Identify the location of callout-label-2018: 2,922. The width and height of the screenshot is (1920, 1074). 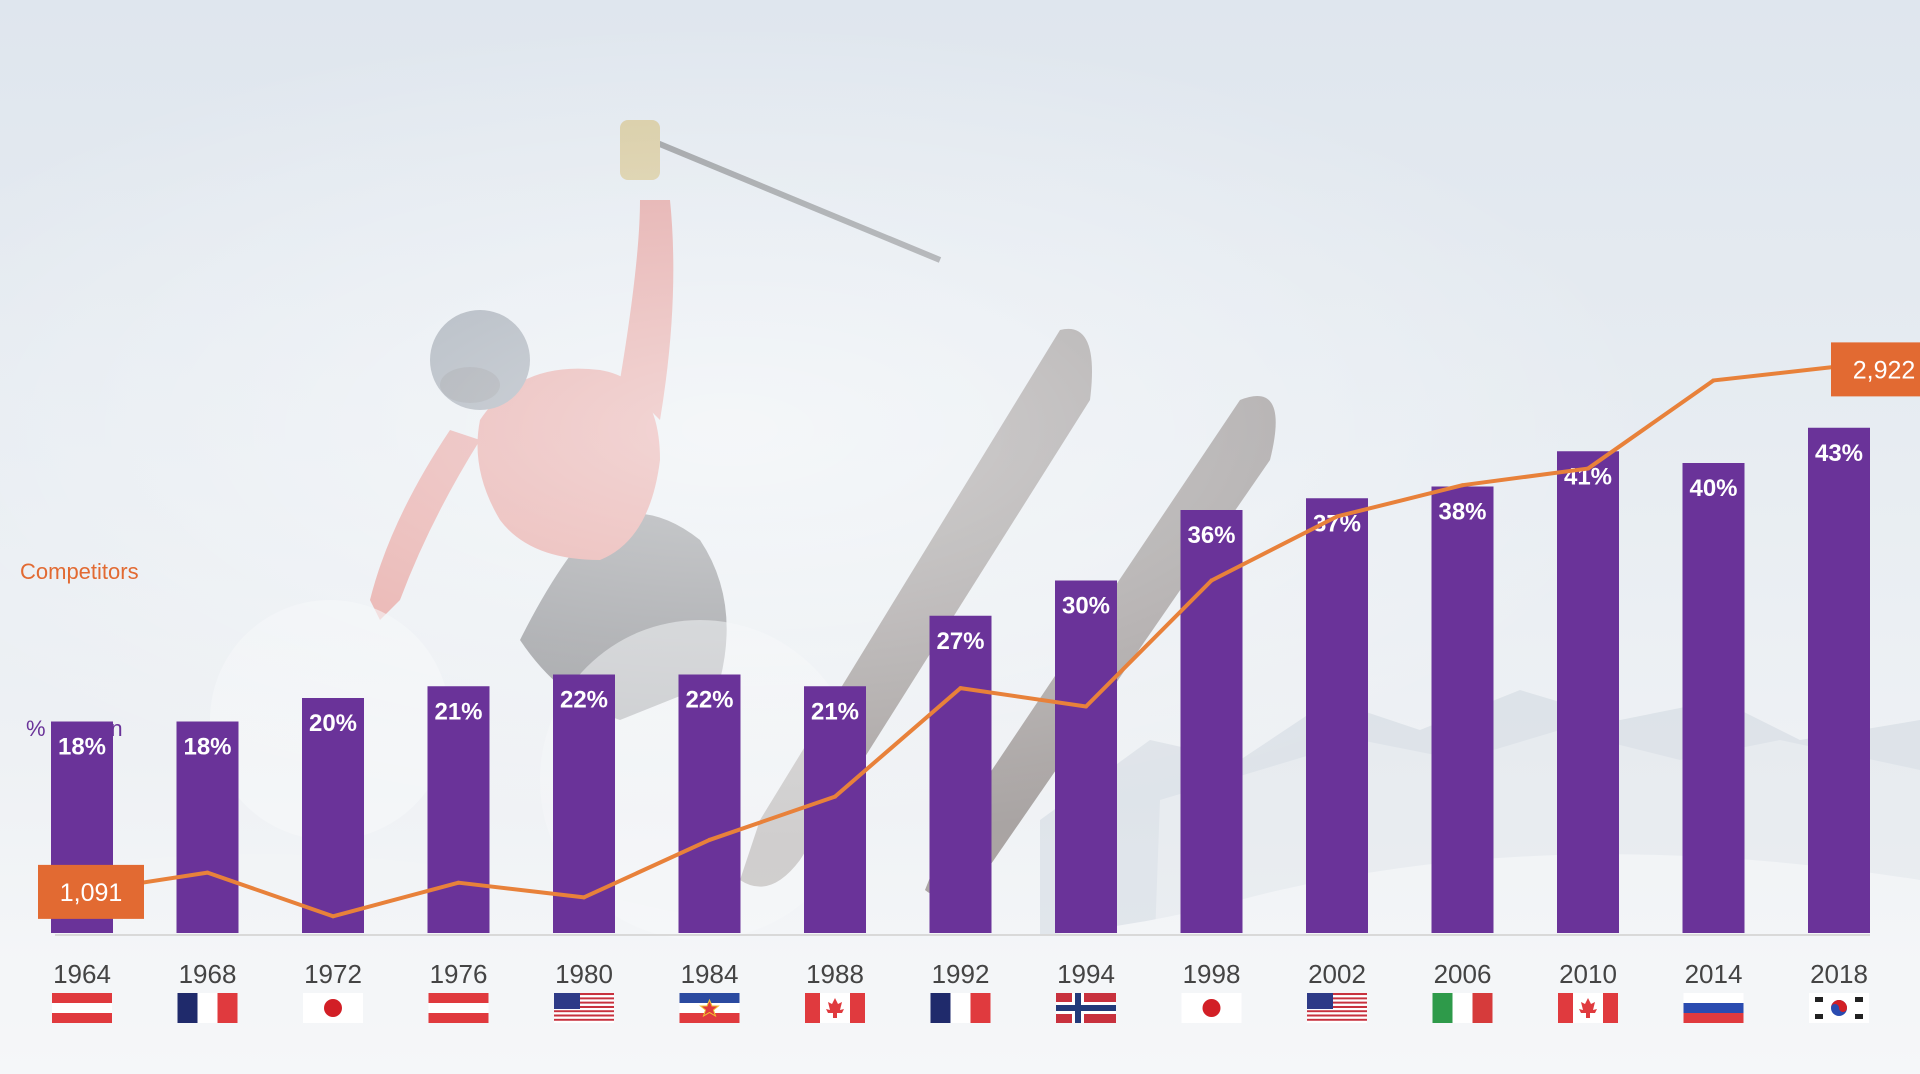
(1884, 370).